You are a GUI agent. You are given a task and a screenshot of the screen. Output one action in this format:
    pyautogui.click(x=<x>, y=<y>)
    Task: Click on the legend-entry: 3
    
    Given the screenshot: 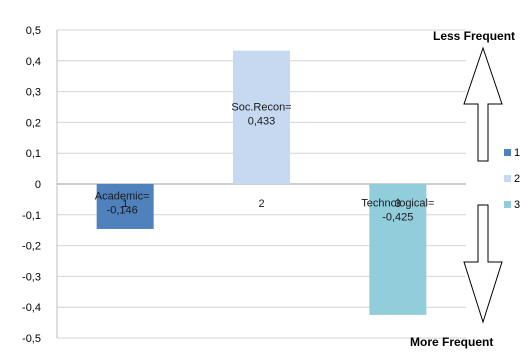 What is the action you would take?
    pyautogui.click(x=517, y=205)
    